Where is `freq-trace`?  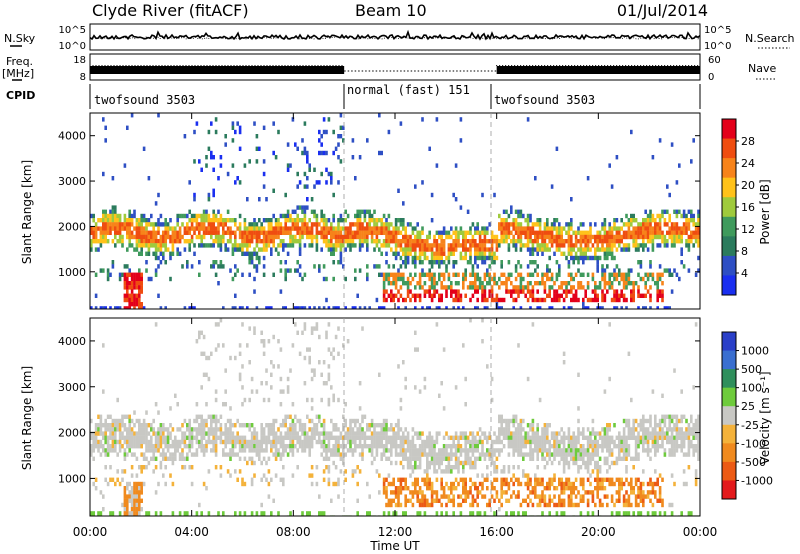
freq-trace is located at coordinates (394, 69).